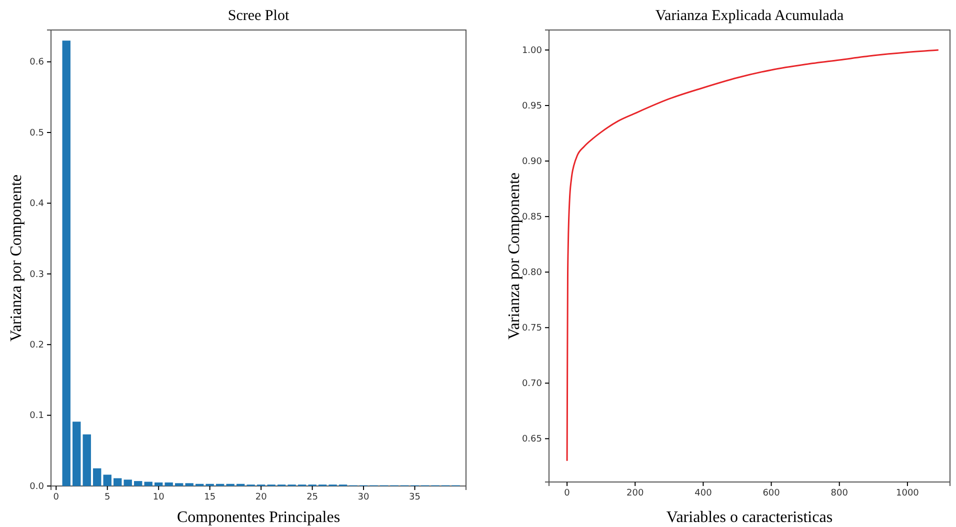  Describe the element at coordinates (258, 517) in the screenshot. I see `x-axis-title: Componentes Principales` at that location.